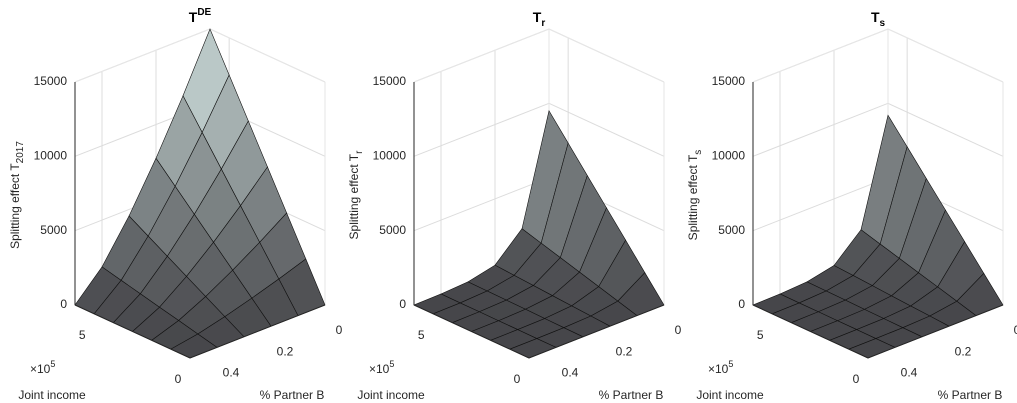 This screenshot has width=1017, height=403. What do you see at coordinates (698, 152) in the screenshot?
I see `z-label-sub: s` at bounding box center [698, 152].